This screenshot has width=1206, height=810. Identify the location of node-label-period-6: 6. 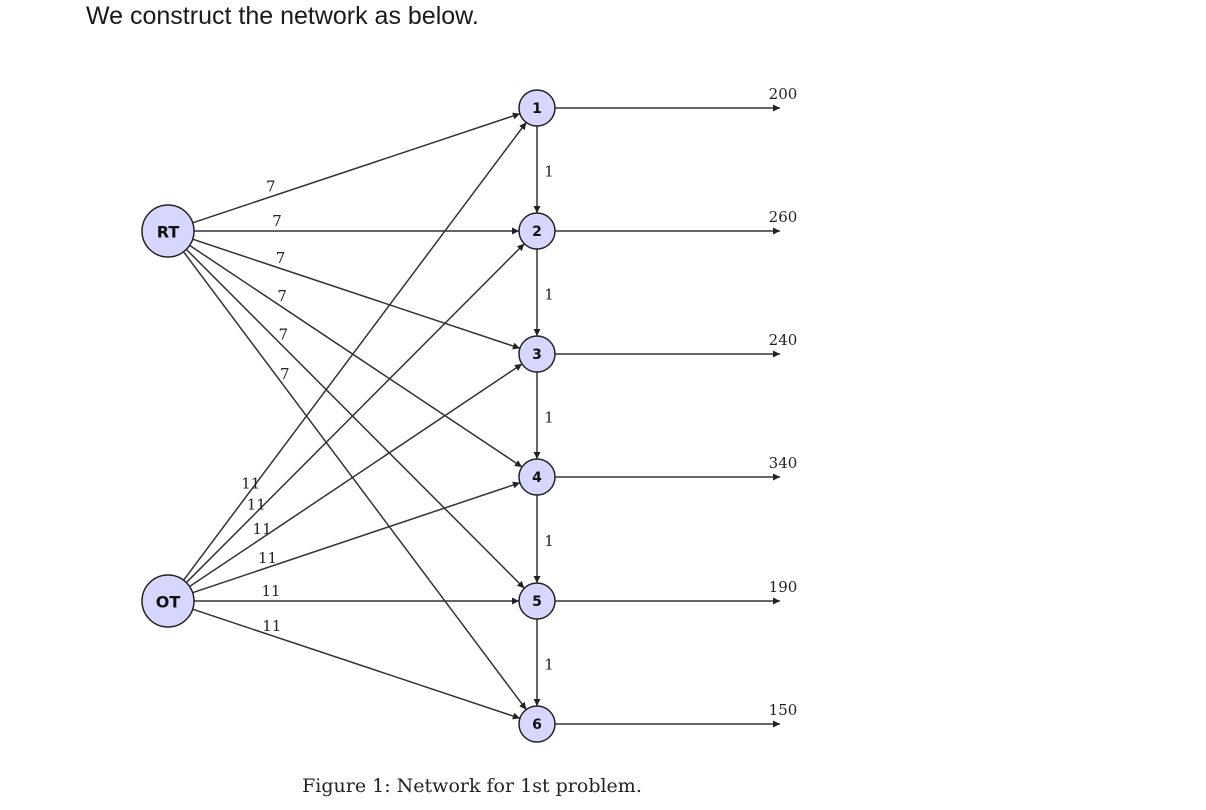
(537, 725).